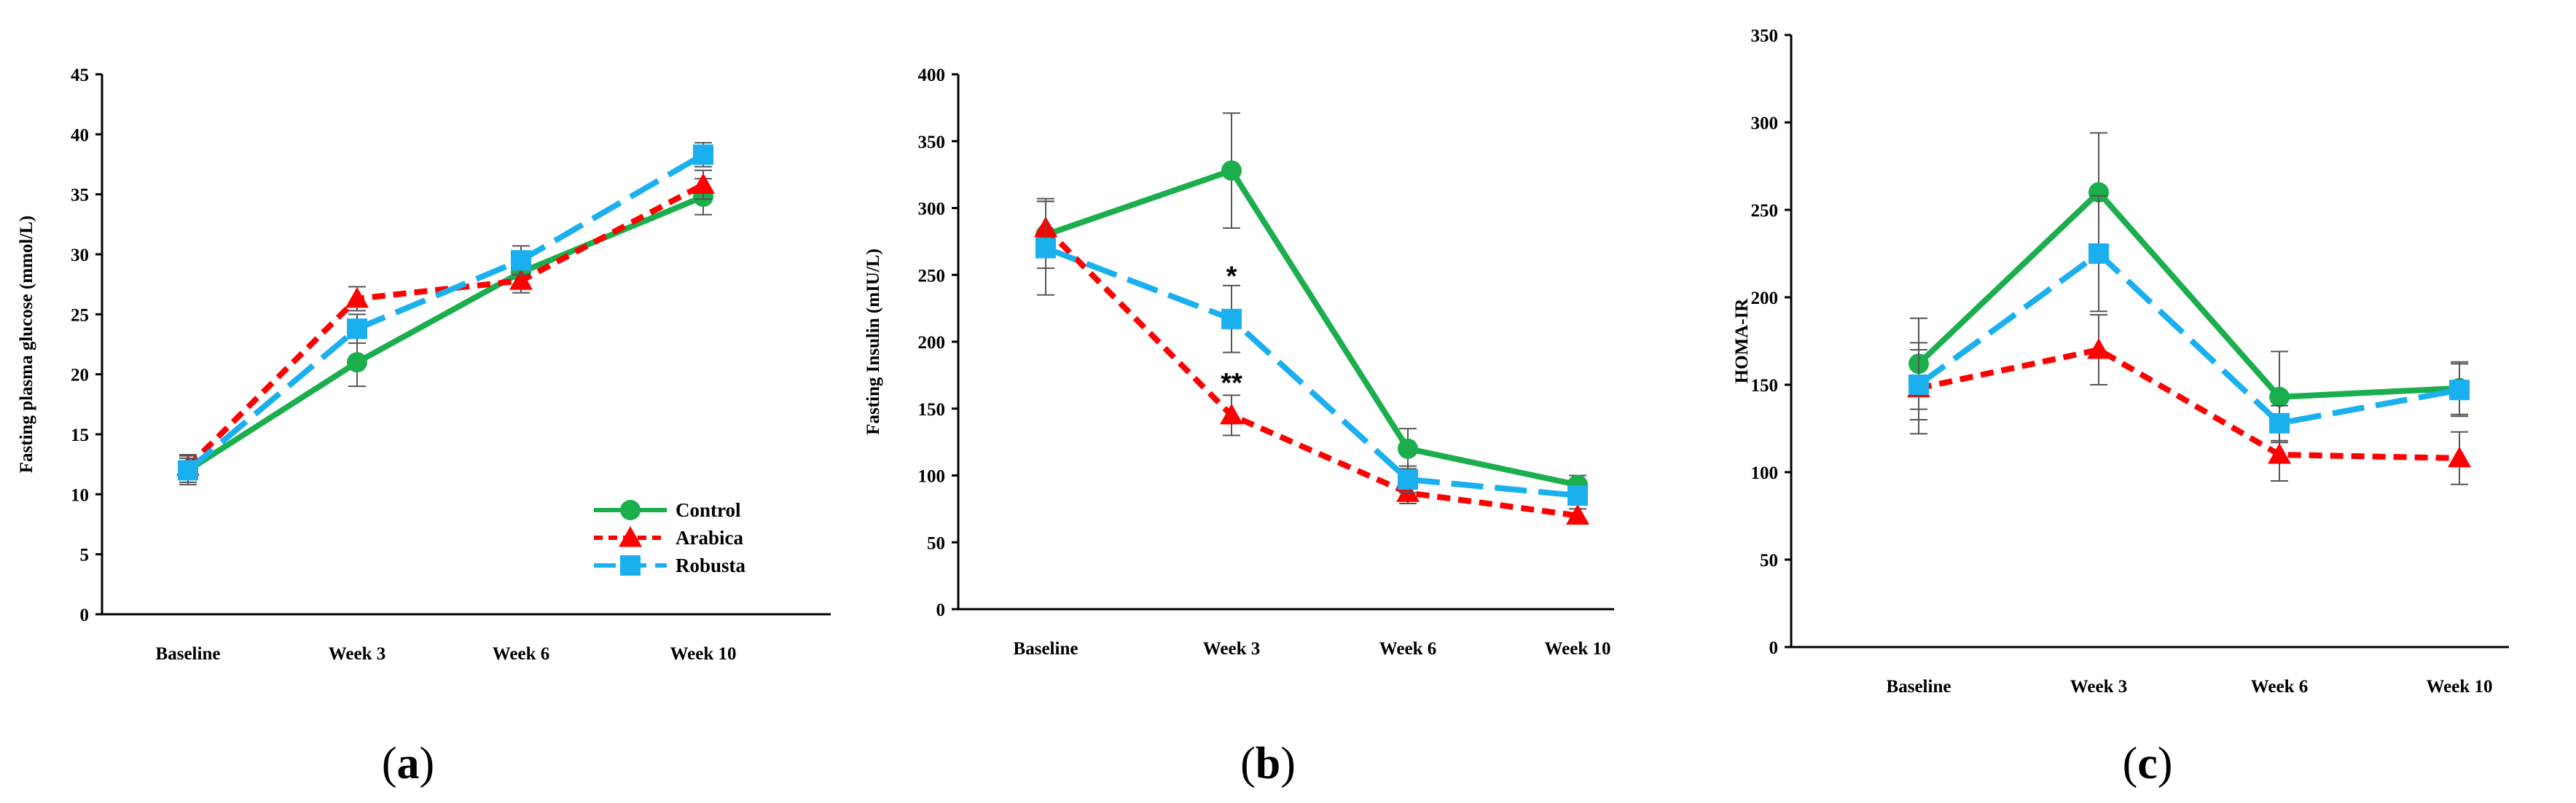 This screenshot has height=803, width=2576. I want to click on panel-label: (b), so click(1268, 763).